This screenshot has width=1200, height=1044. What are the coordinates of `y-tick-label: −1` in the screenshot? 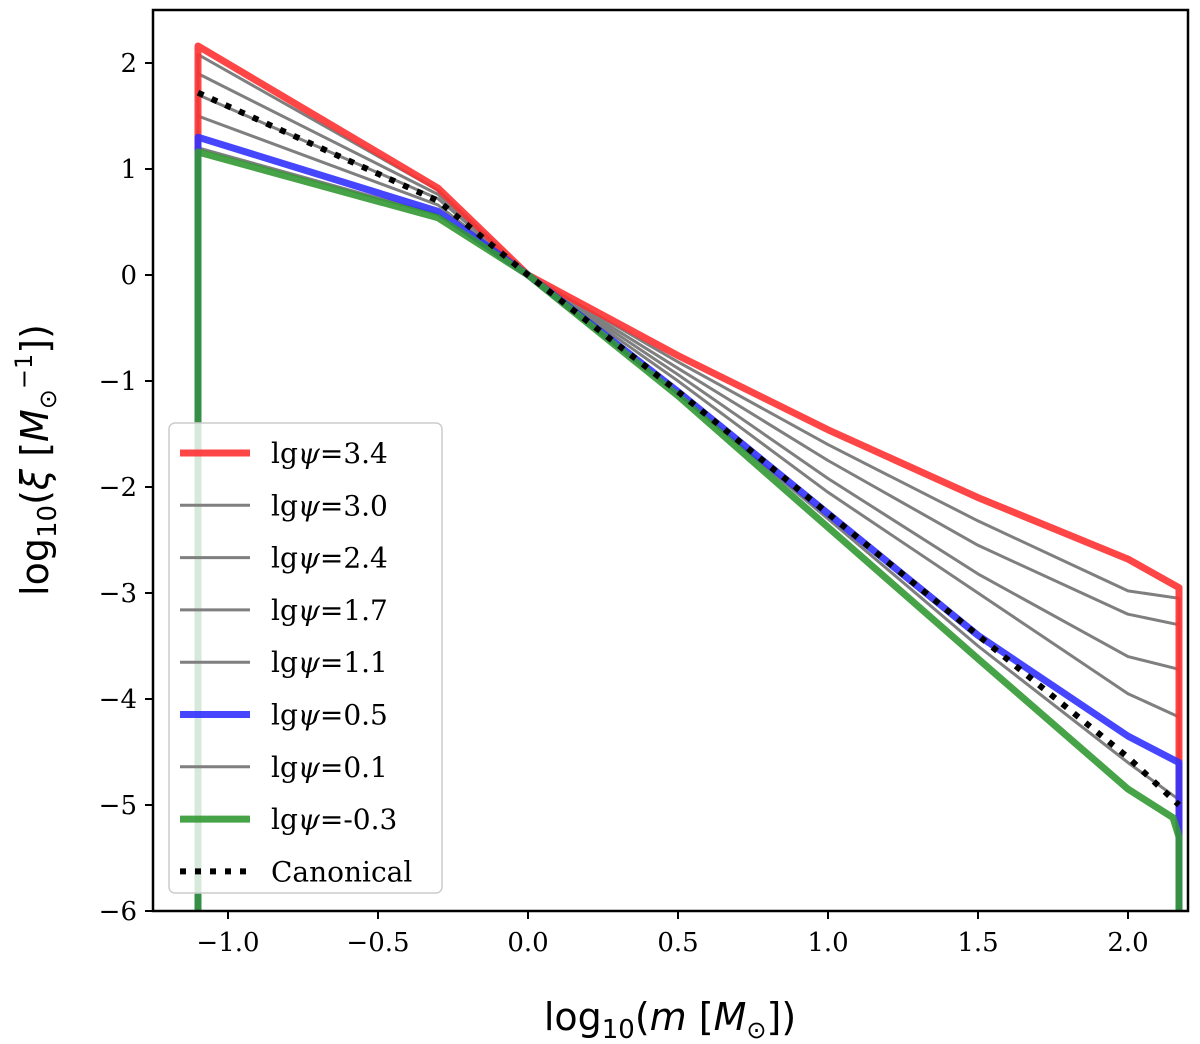 It's located at (118, 382).